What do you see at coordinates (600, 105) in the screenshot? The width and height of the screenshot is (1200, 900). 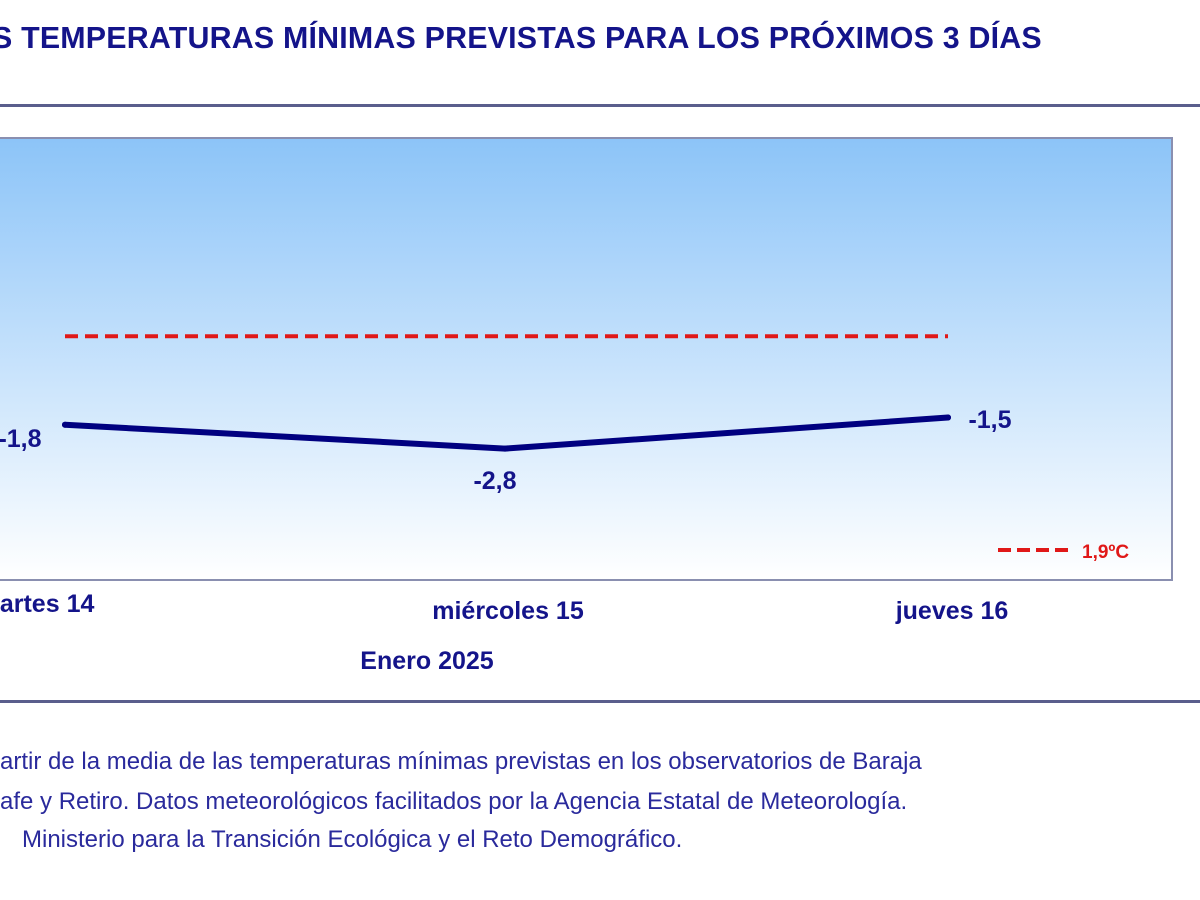 I see `top-divider` at bounding box center [600, 105].